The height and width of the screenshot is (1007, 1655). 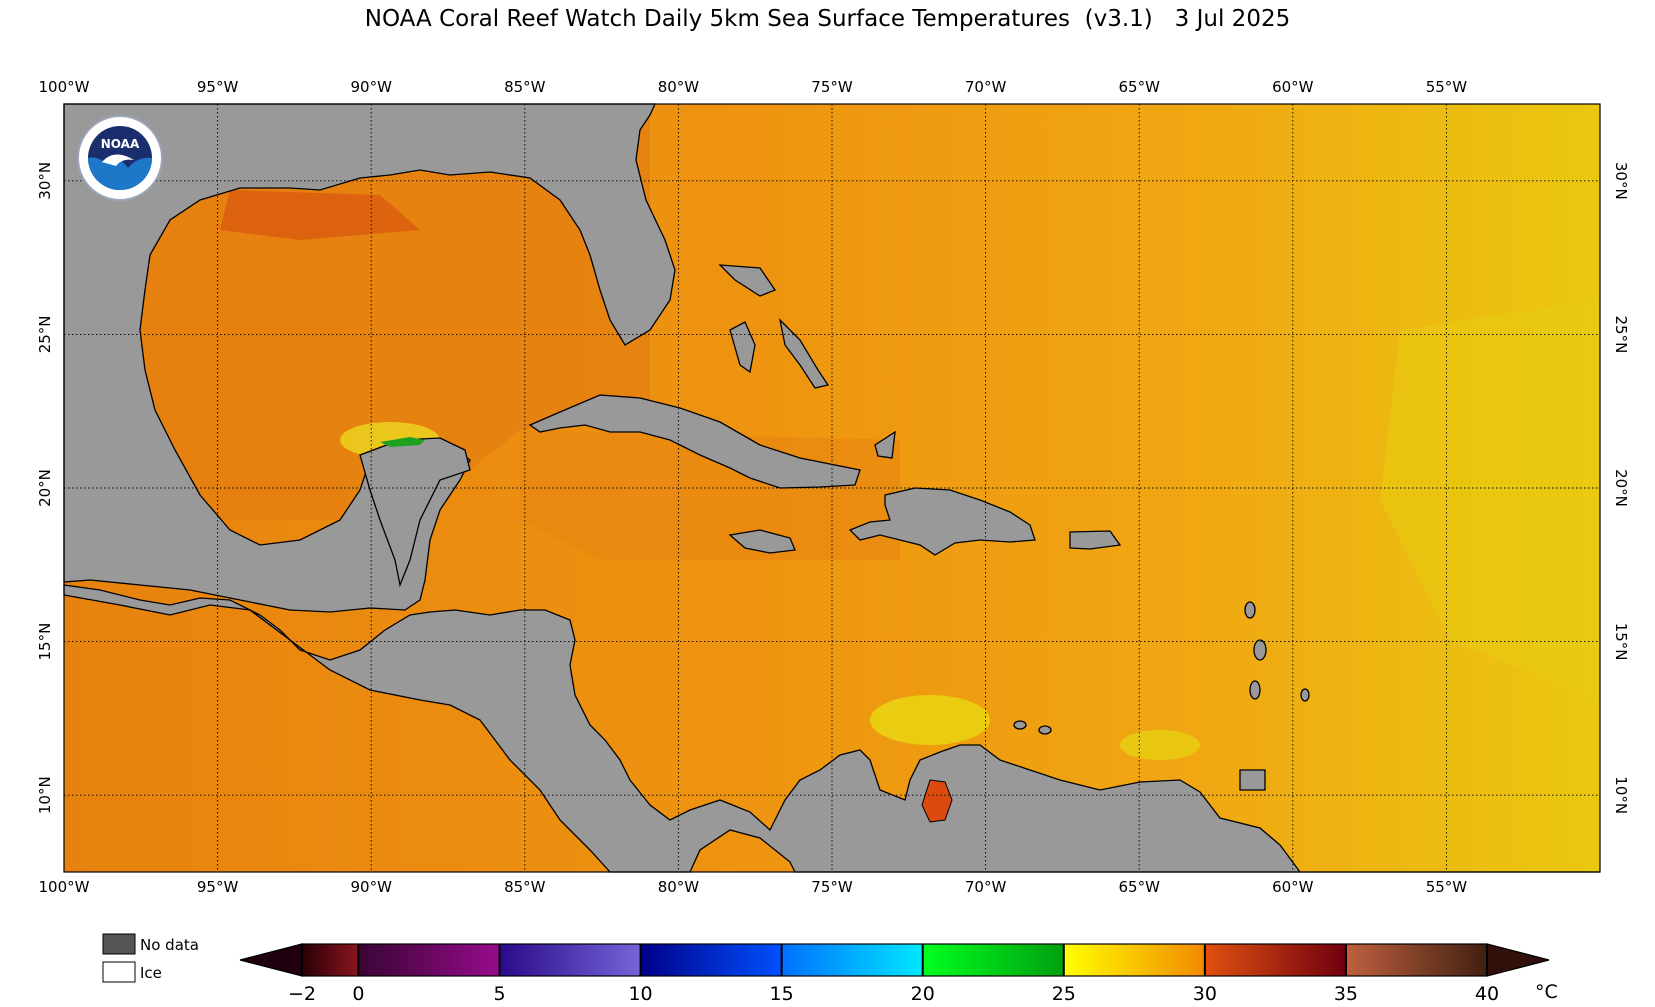 I want to click on colorbar-unit: °C, so click(x=1546, y=992).